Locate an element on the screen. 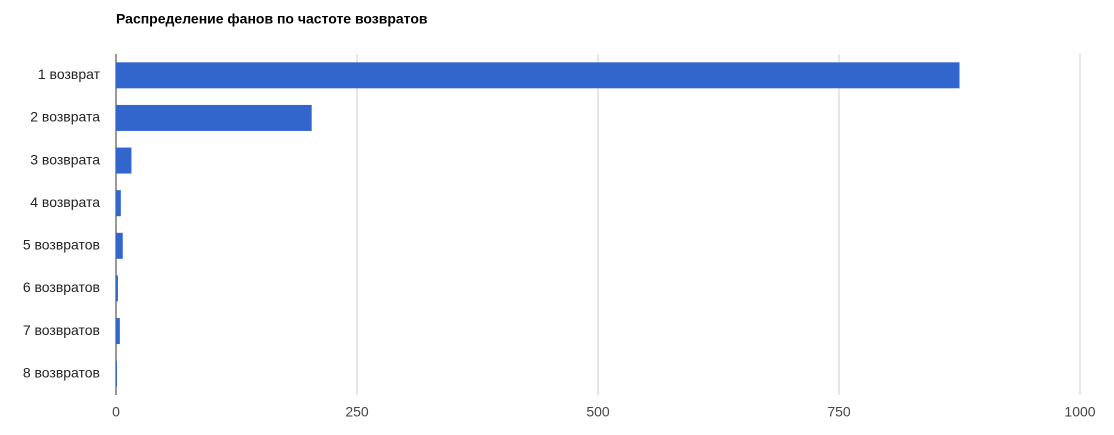  x-tick-label: 750 is located at coordinates (839, 412).